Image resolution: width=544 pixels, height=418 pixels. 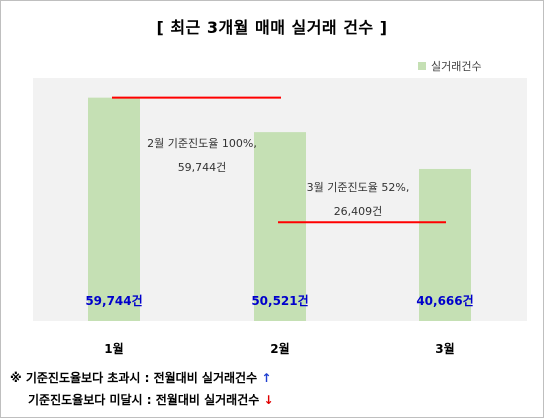 What do you see at coordinates (280, 226) in the screenshot?
I see `bar-2월` at bounding box center [280, 226].